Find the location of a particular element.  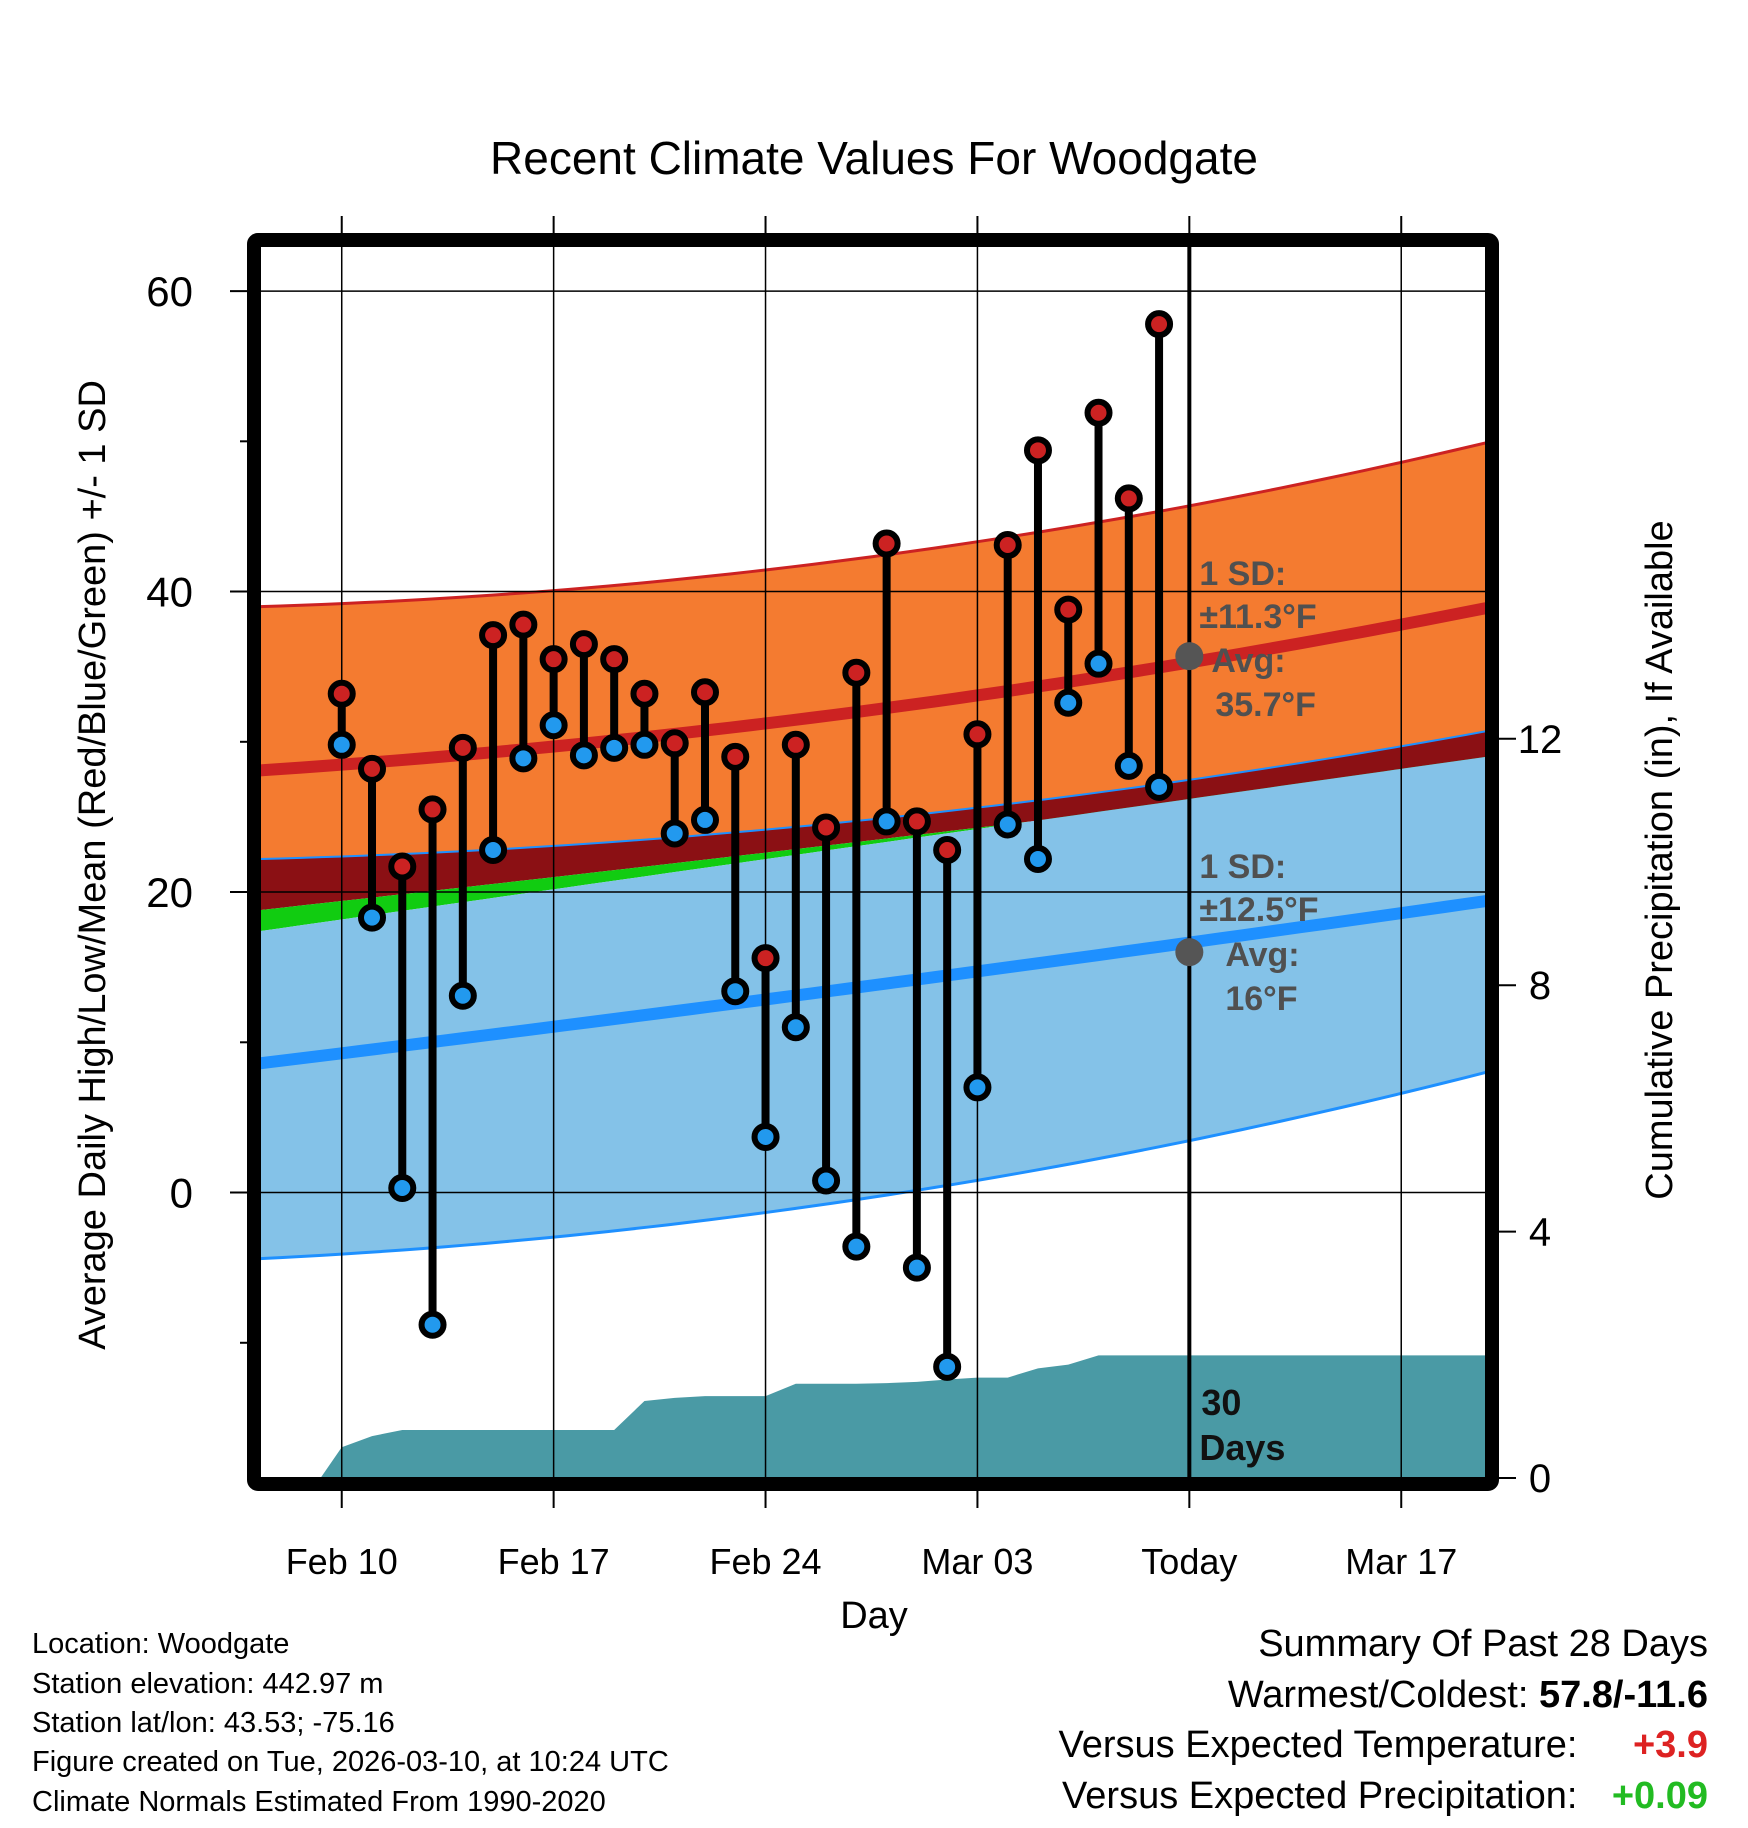

y2-tick-label: 8 is located at coordinates (1540, 986).